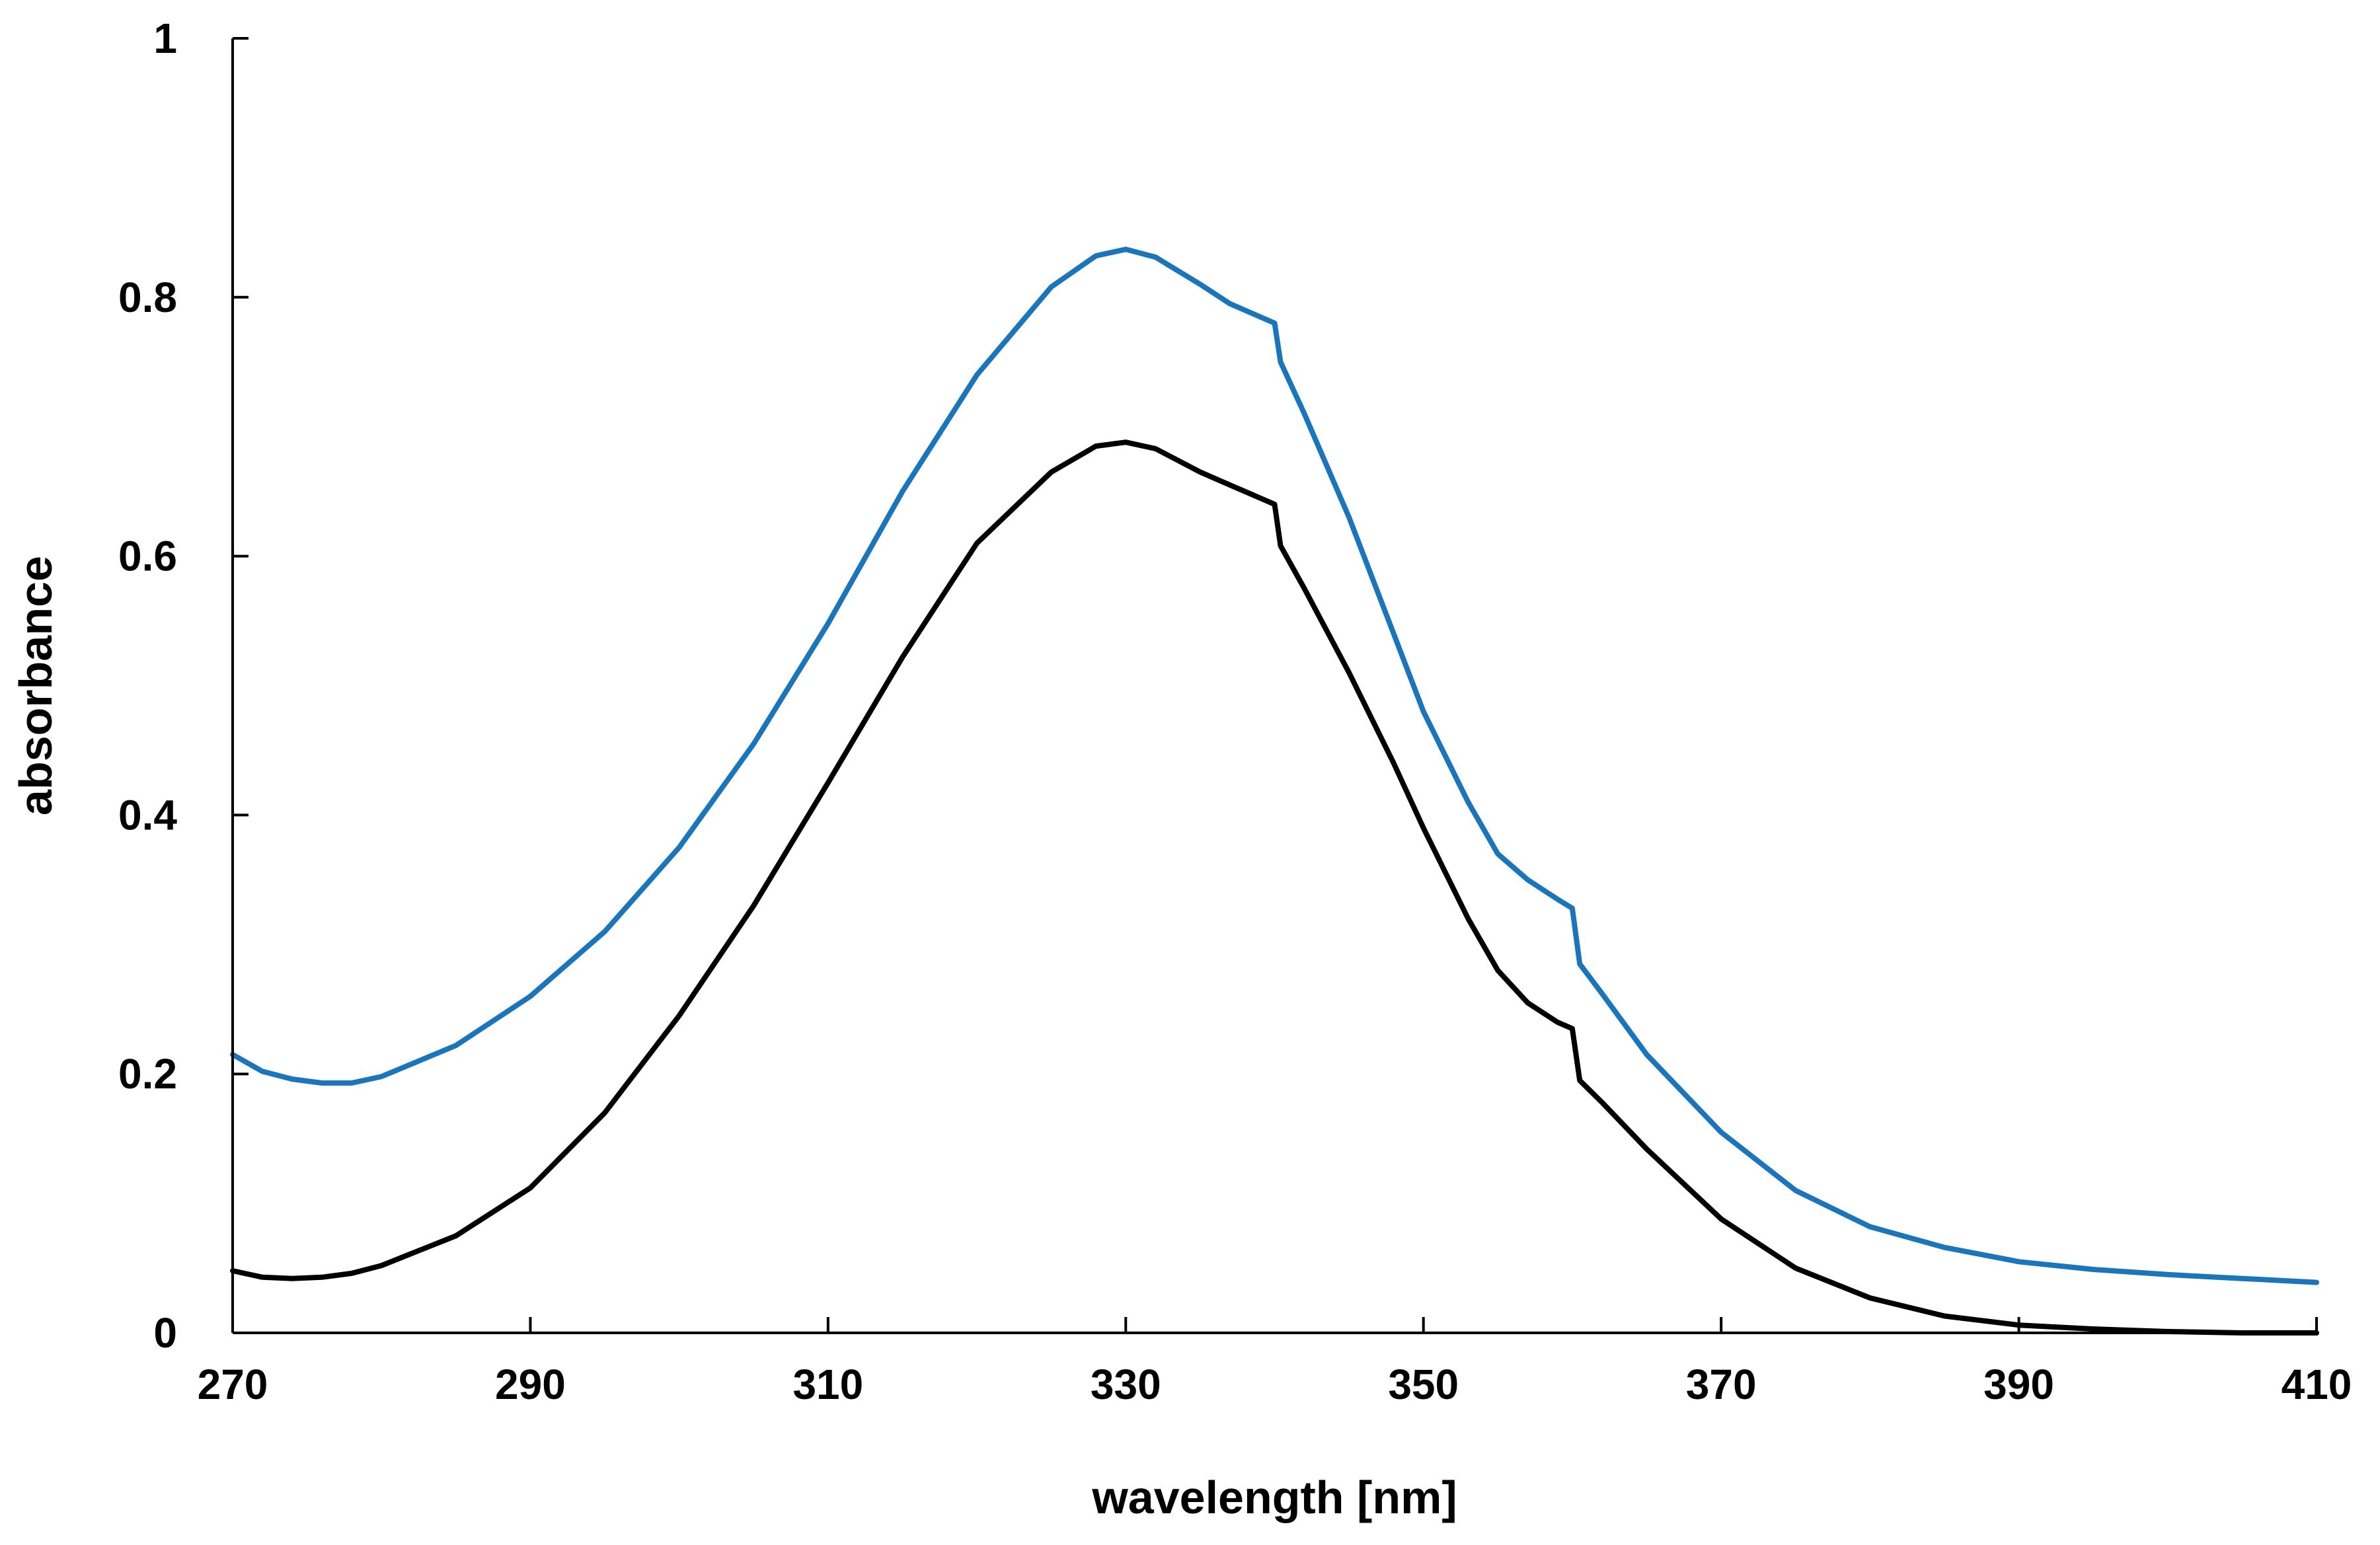 The width and height of the screenshot is (2380, 1545). What do you see at coordinates (2317, 1384) in the screenshot?
I see `x-tick-label: 410` at bounding box center [2317, 1384].